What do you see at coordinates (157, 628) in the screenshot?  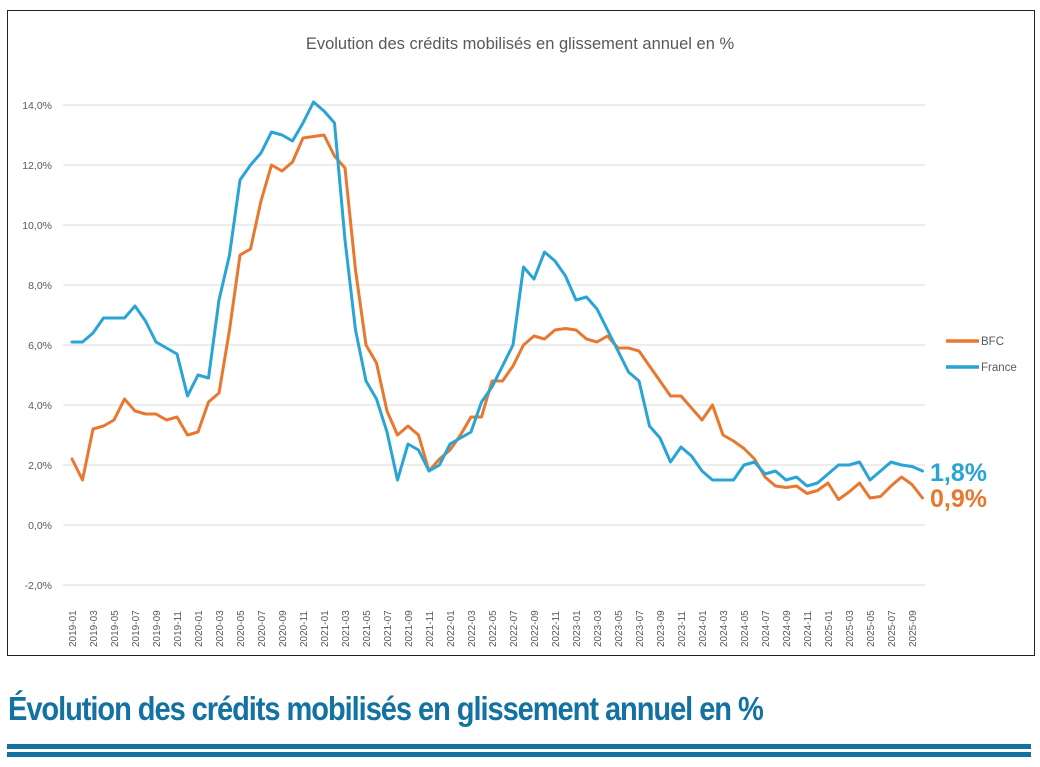 I see `x-tick-label: 2019-09` at bounding box center [157, 628].